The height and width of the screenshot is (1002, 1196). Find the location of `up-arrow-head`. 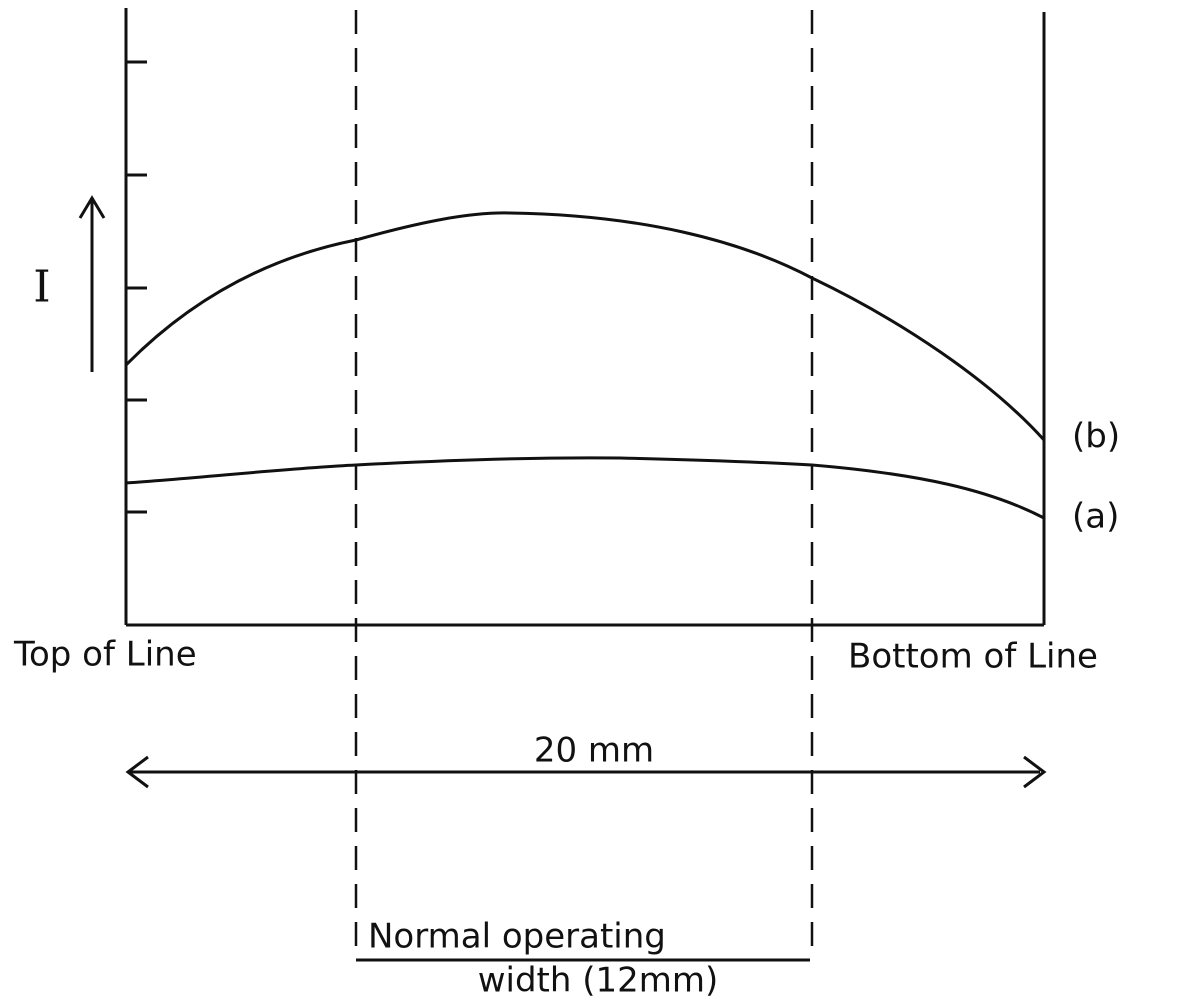

up-arrow-head is located at coordinates (92, 207).